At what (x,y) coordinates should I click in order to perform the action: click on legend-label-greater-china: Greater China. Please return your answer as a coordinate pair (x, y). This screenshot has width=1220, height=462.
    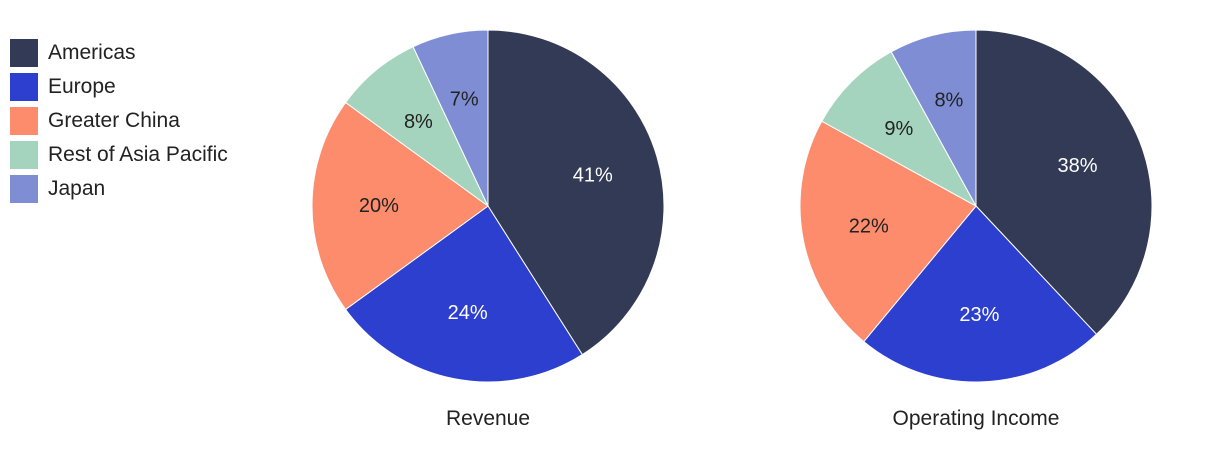
    Looking at the image, I should click on (114, 120).